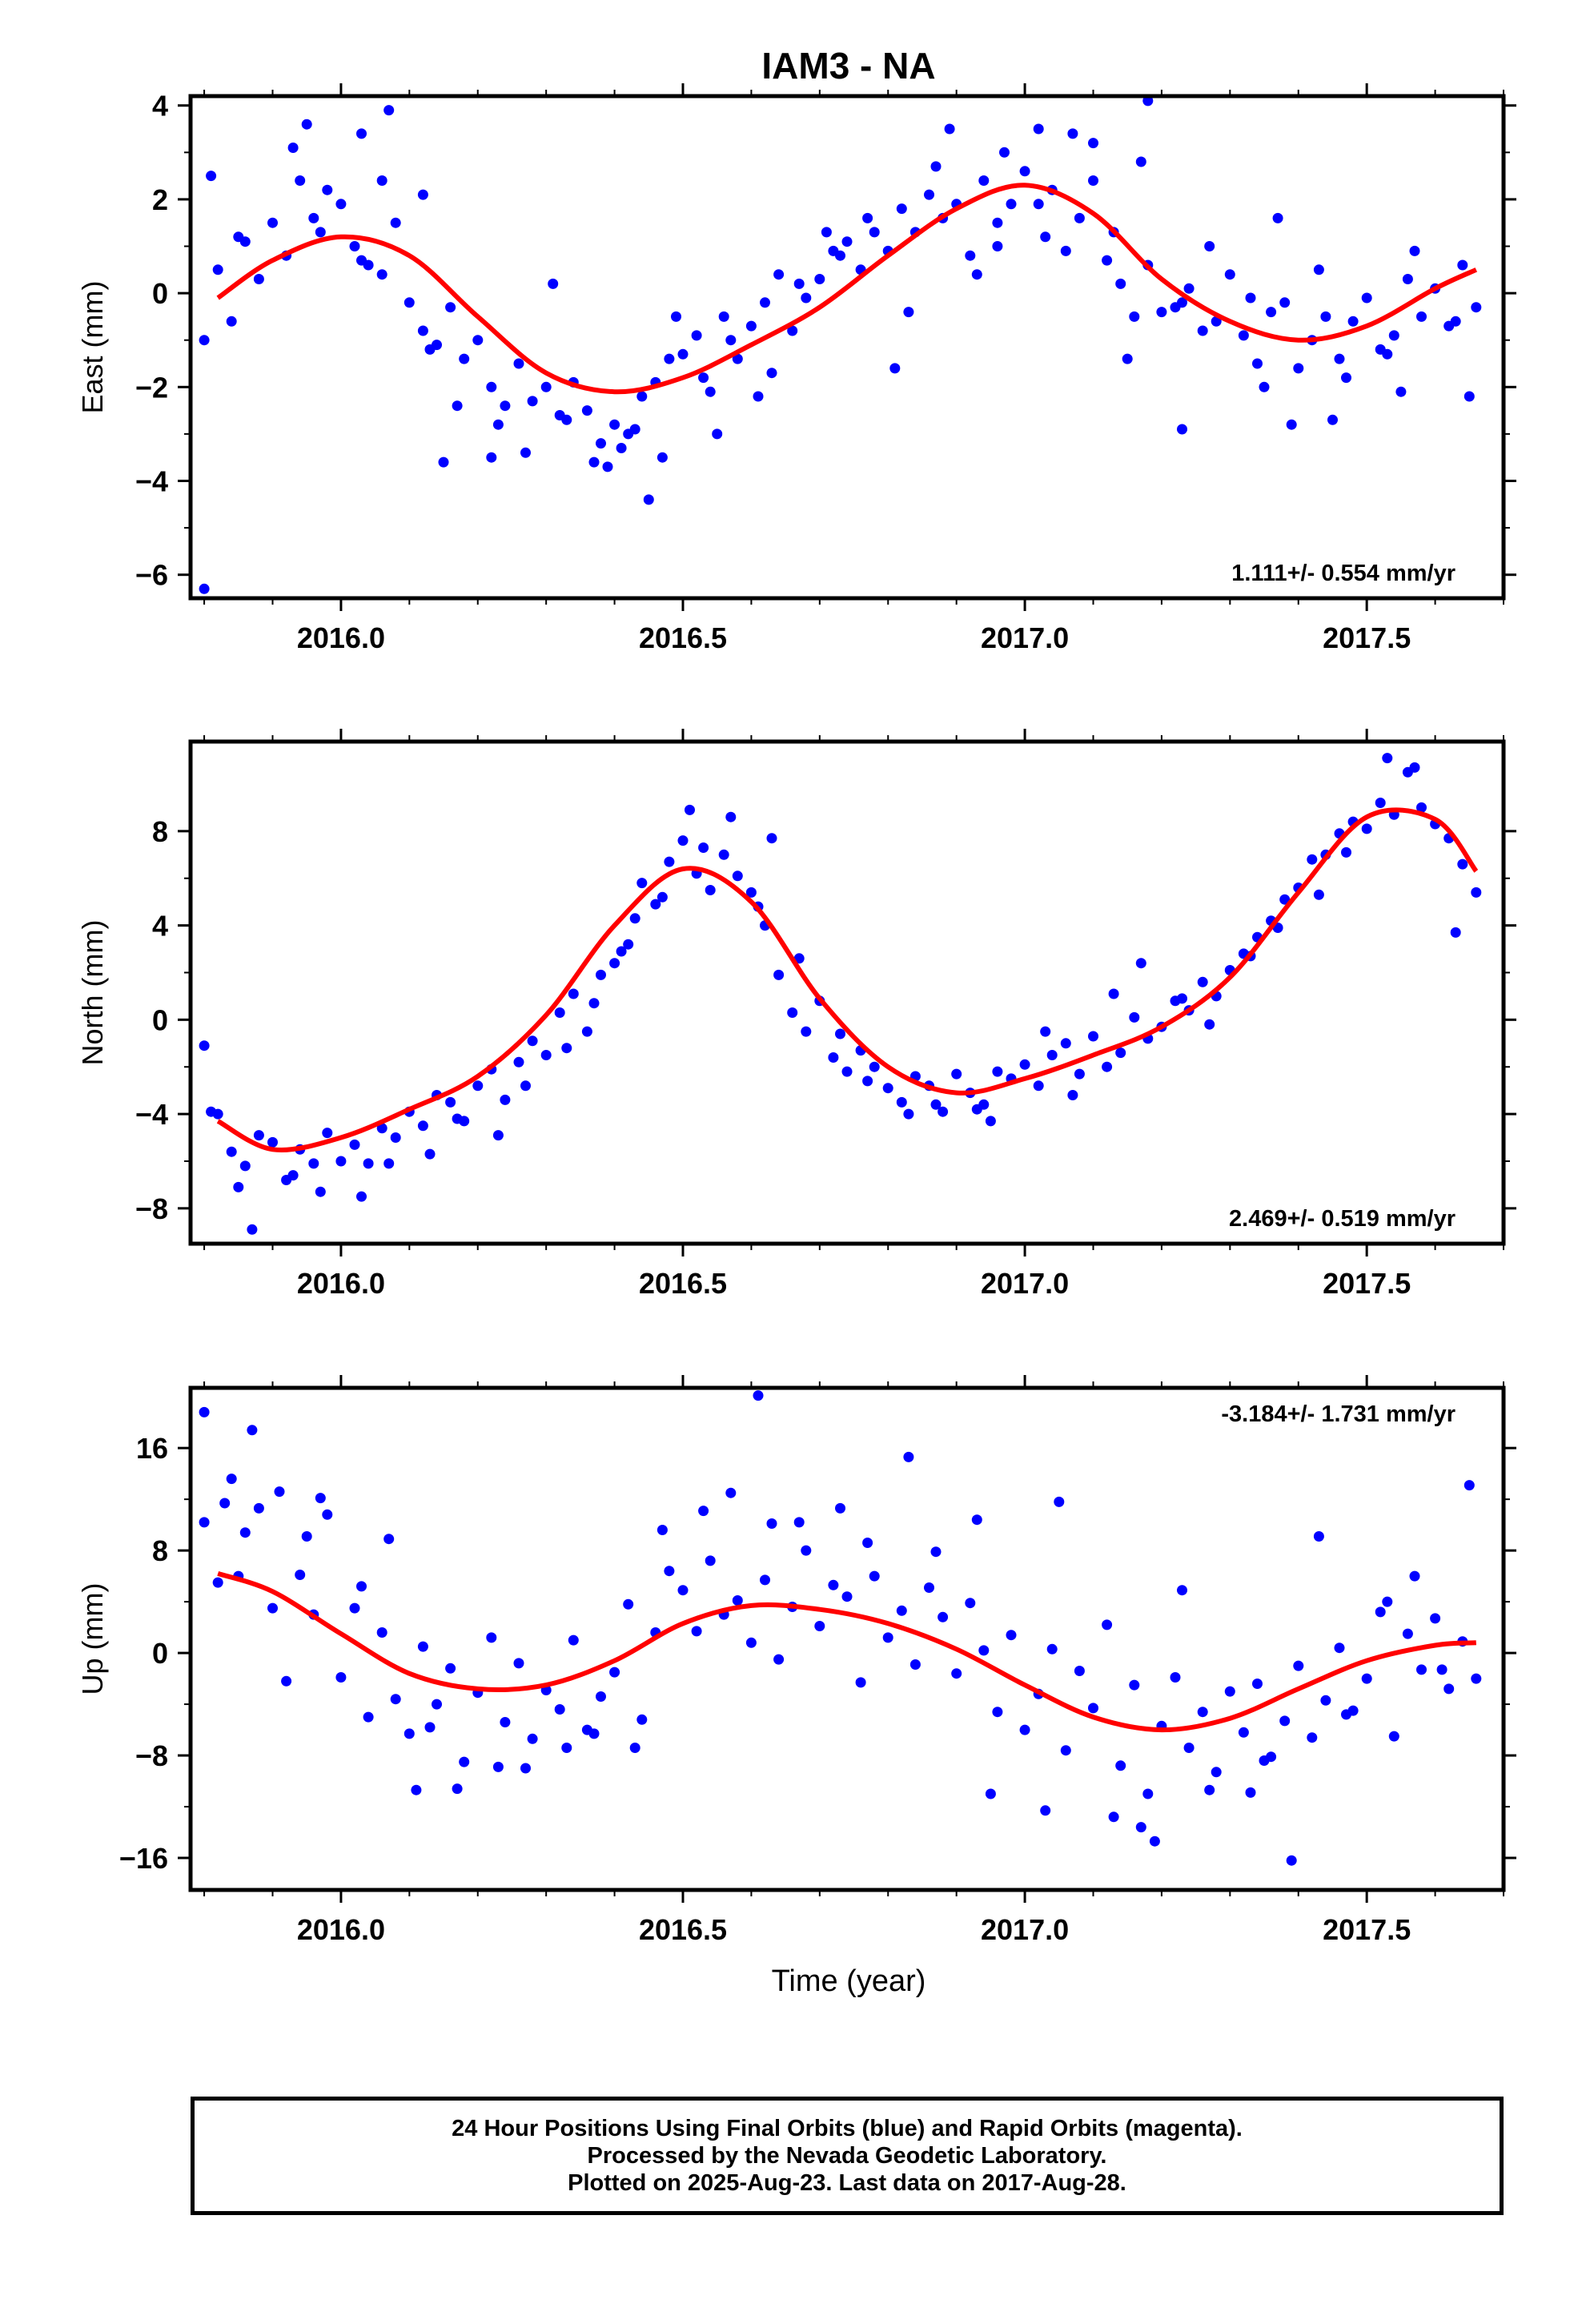 The image size is (1582, 2324). Describe the element at coordinates (160, 1653) in the screenshot. I see `y-tick-label: 0` at that location.